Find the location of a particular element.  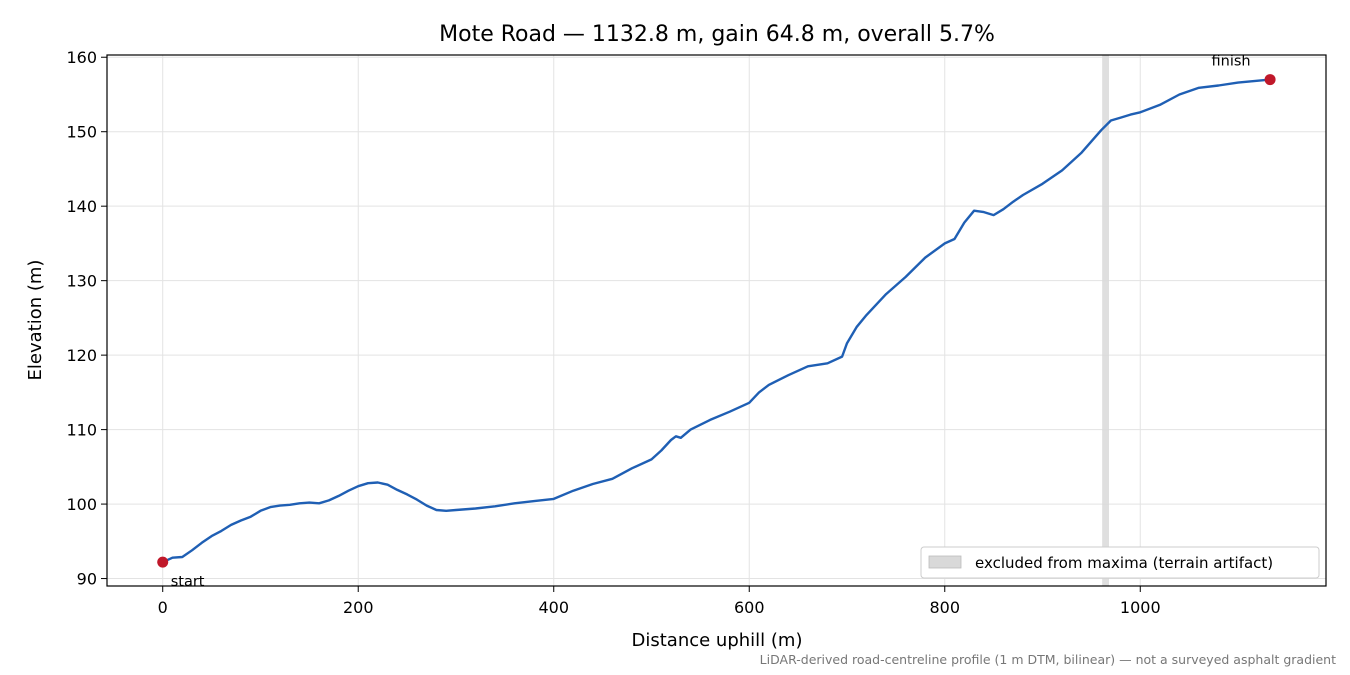

y-tick-label: 160 is located at coordinates (81, 57).